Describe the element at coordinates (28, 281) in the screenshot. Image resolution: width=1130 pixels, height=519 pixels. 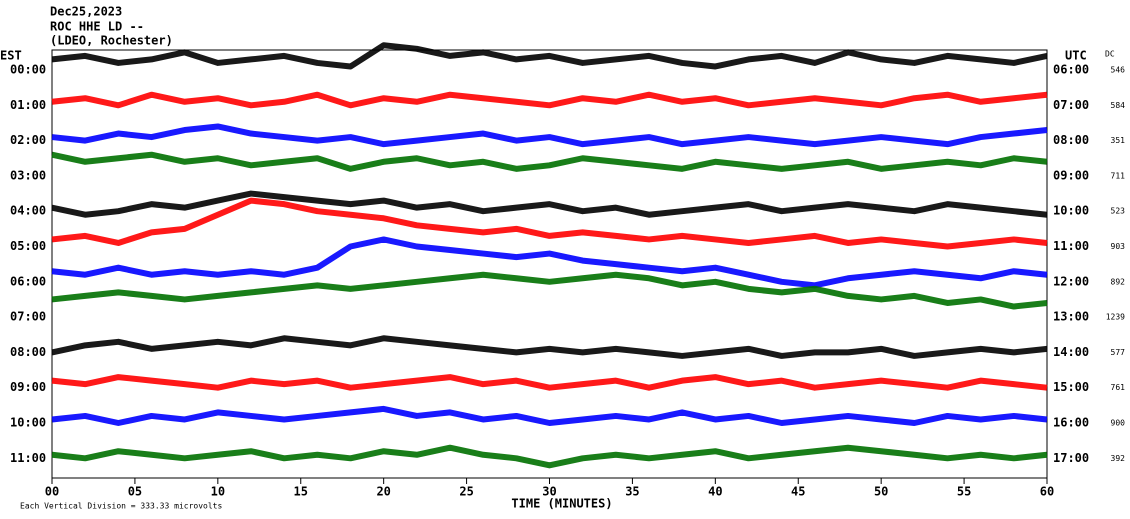
I see `est-label: 06:00` at that location.